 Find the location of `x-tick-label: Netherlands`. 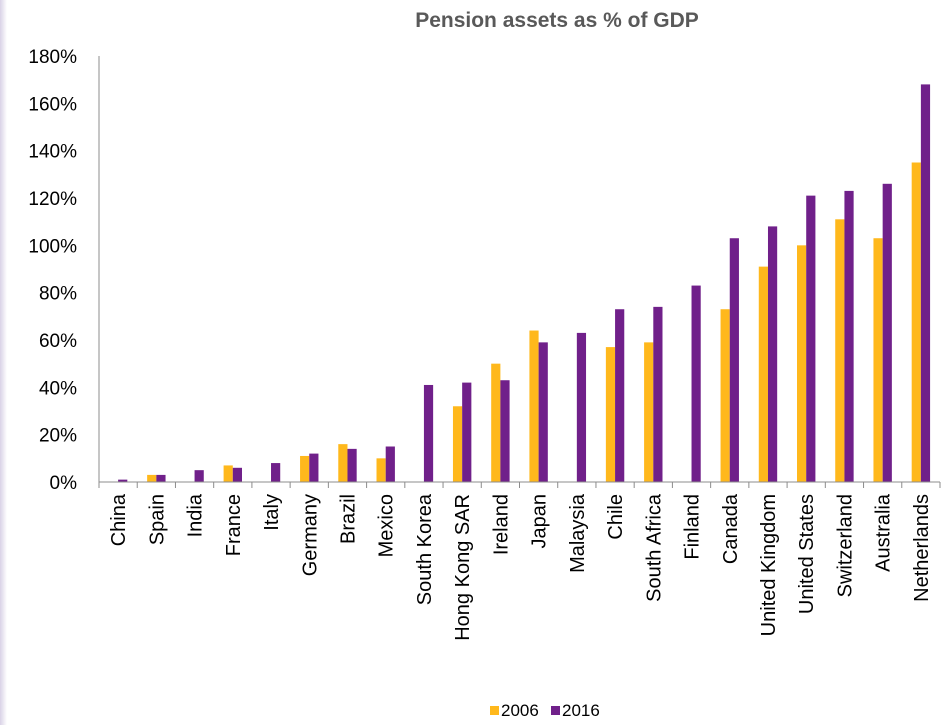

x-tick-label: Netherlands is located at coordinates (922, 548).